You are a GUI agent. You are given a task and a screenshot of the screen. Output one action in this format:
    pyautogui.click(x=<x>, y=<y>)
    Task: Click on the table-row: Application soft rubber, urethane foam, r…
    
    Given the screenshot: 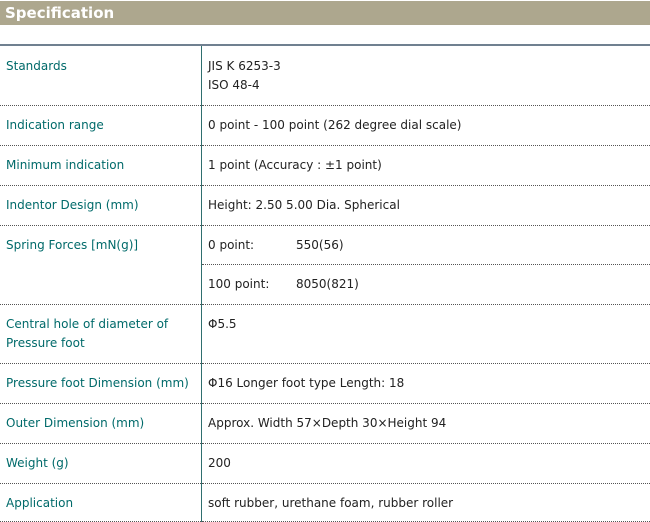 What is the action you would take?
    pyautogui.click(x=325, y=502)
    